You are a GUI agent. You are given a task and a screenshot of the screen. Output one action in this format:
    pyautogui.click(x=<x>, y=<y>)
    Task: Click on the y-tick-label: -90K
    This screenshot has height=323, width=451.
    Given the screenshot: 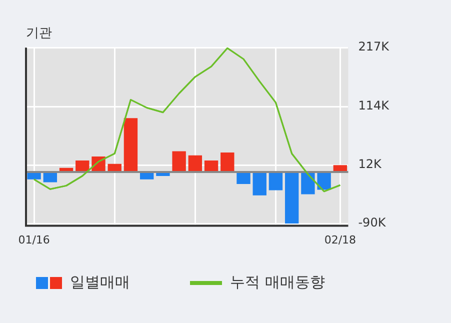 What is the action you would take?
    pyautogui.click(x=372, y=223)
    